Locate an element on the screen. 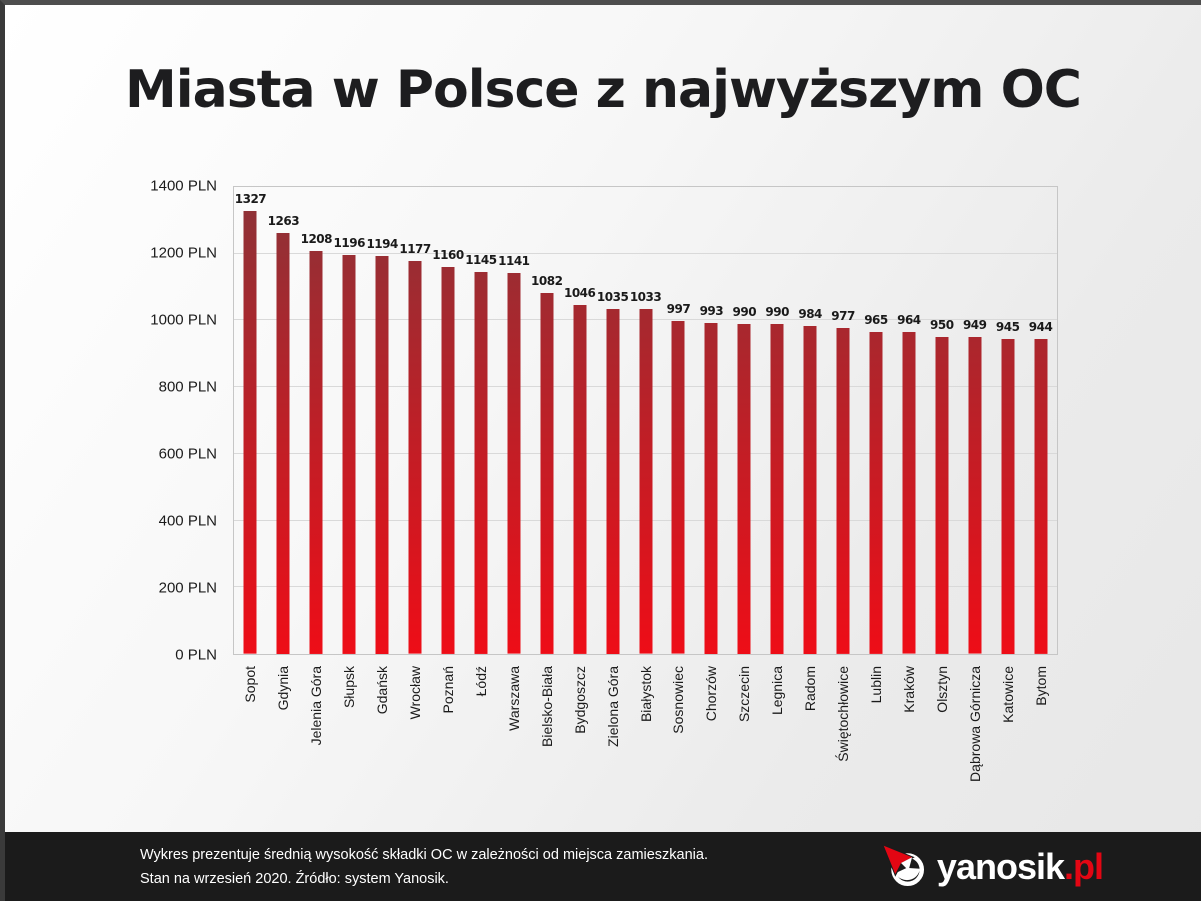  bar-value-label: 984 is located at coordinates (810, 313).